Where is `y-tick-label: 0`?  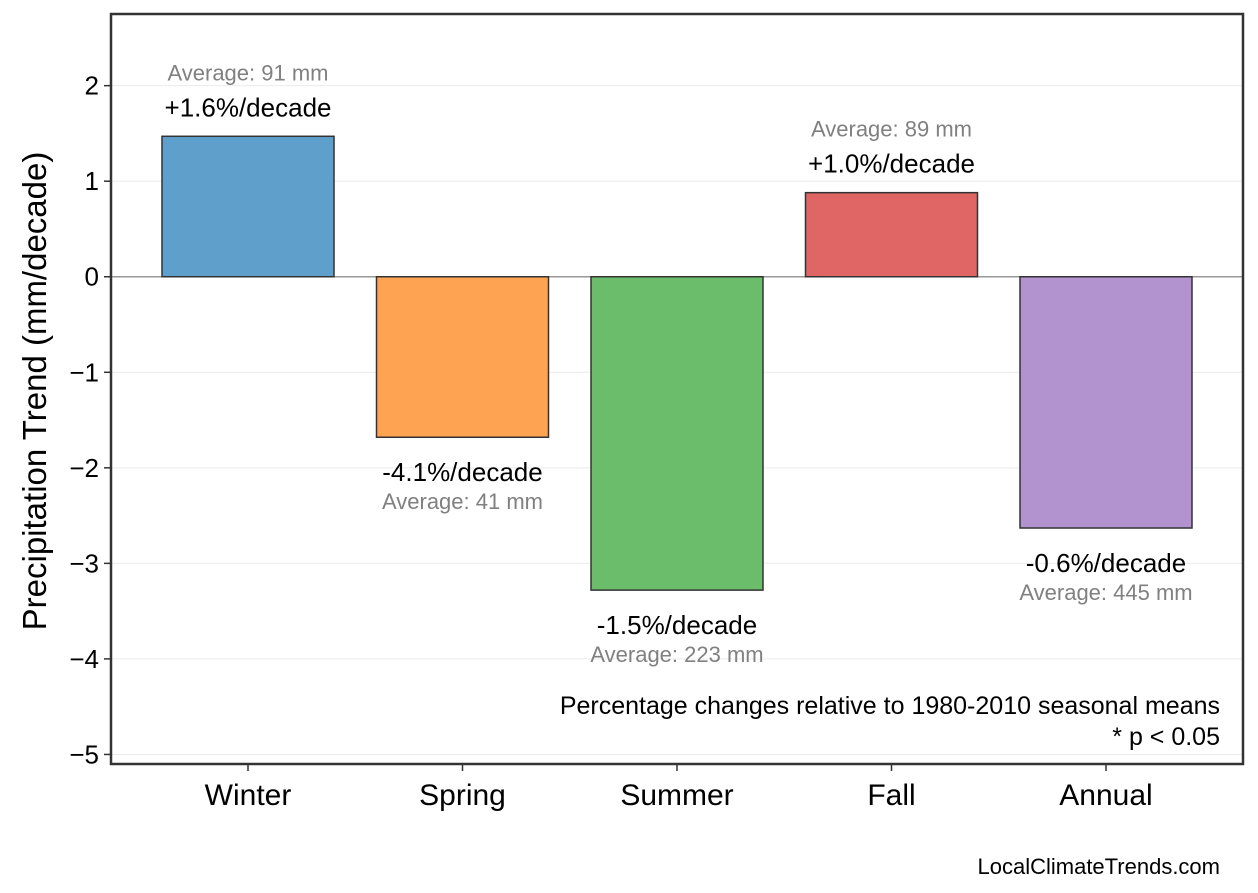 y-tick-label: 0 is located at coordinates (92, 277).